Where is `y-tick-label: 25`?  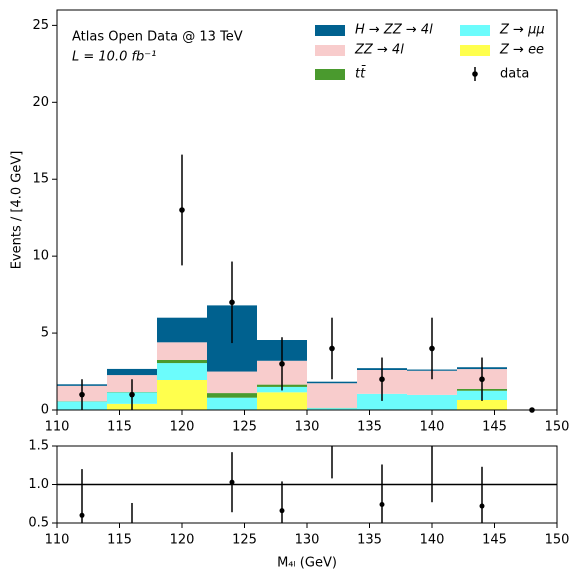
y-tick-label: 25 is located at coordinates (40, 25).